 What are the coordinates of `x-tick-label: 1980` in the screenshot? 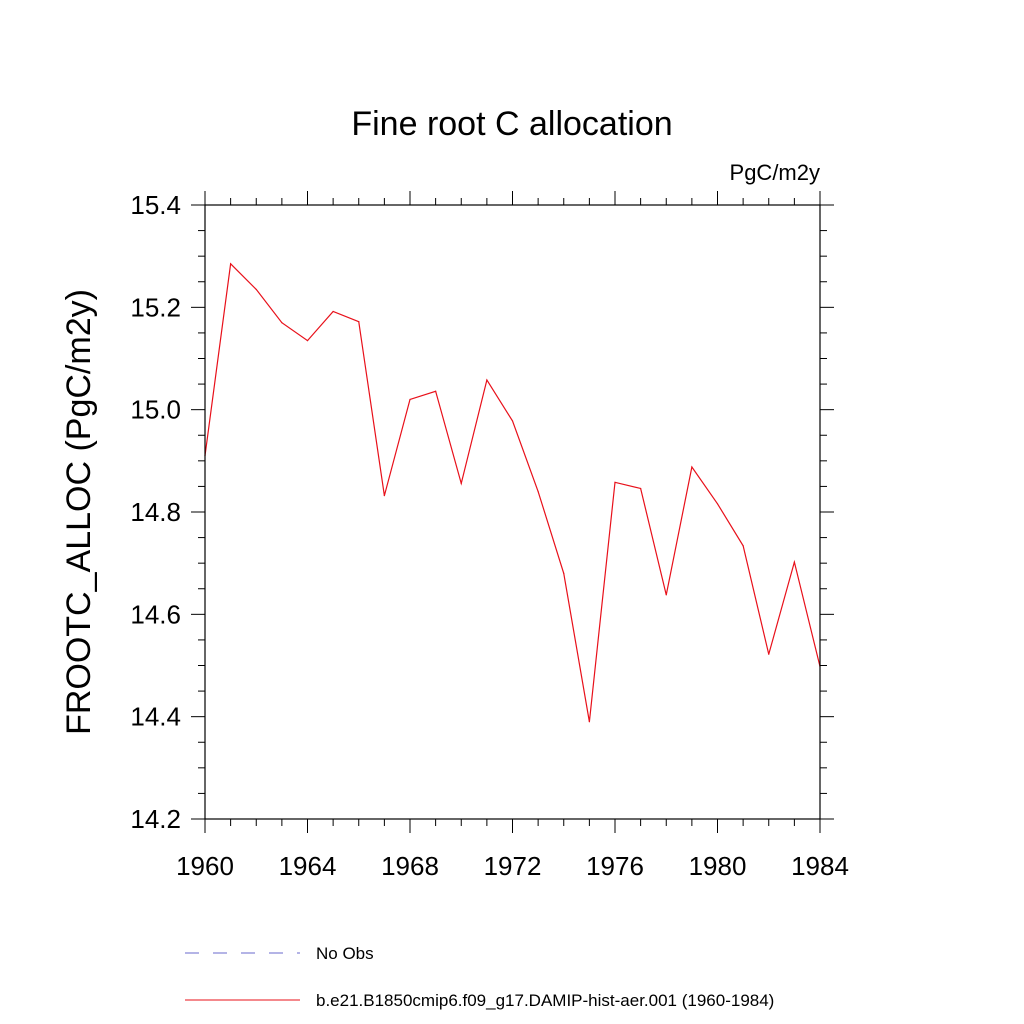 It's located at (718, 866).